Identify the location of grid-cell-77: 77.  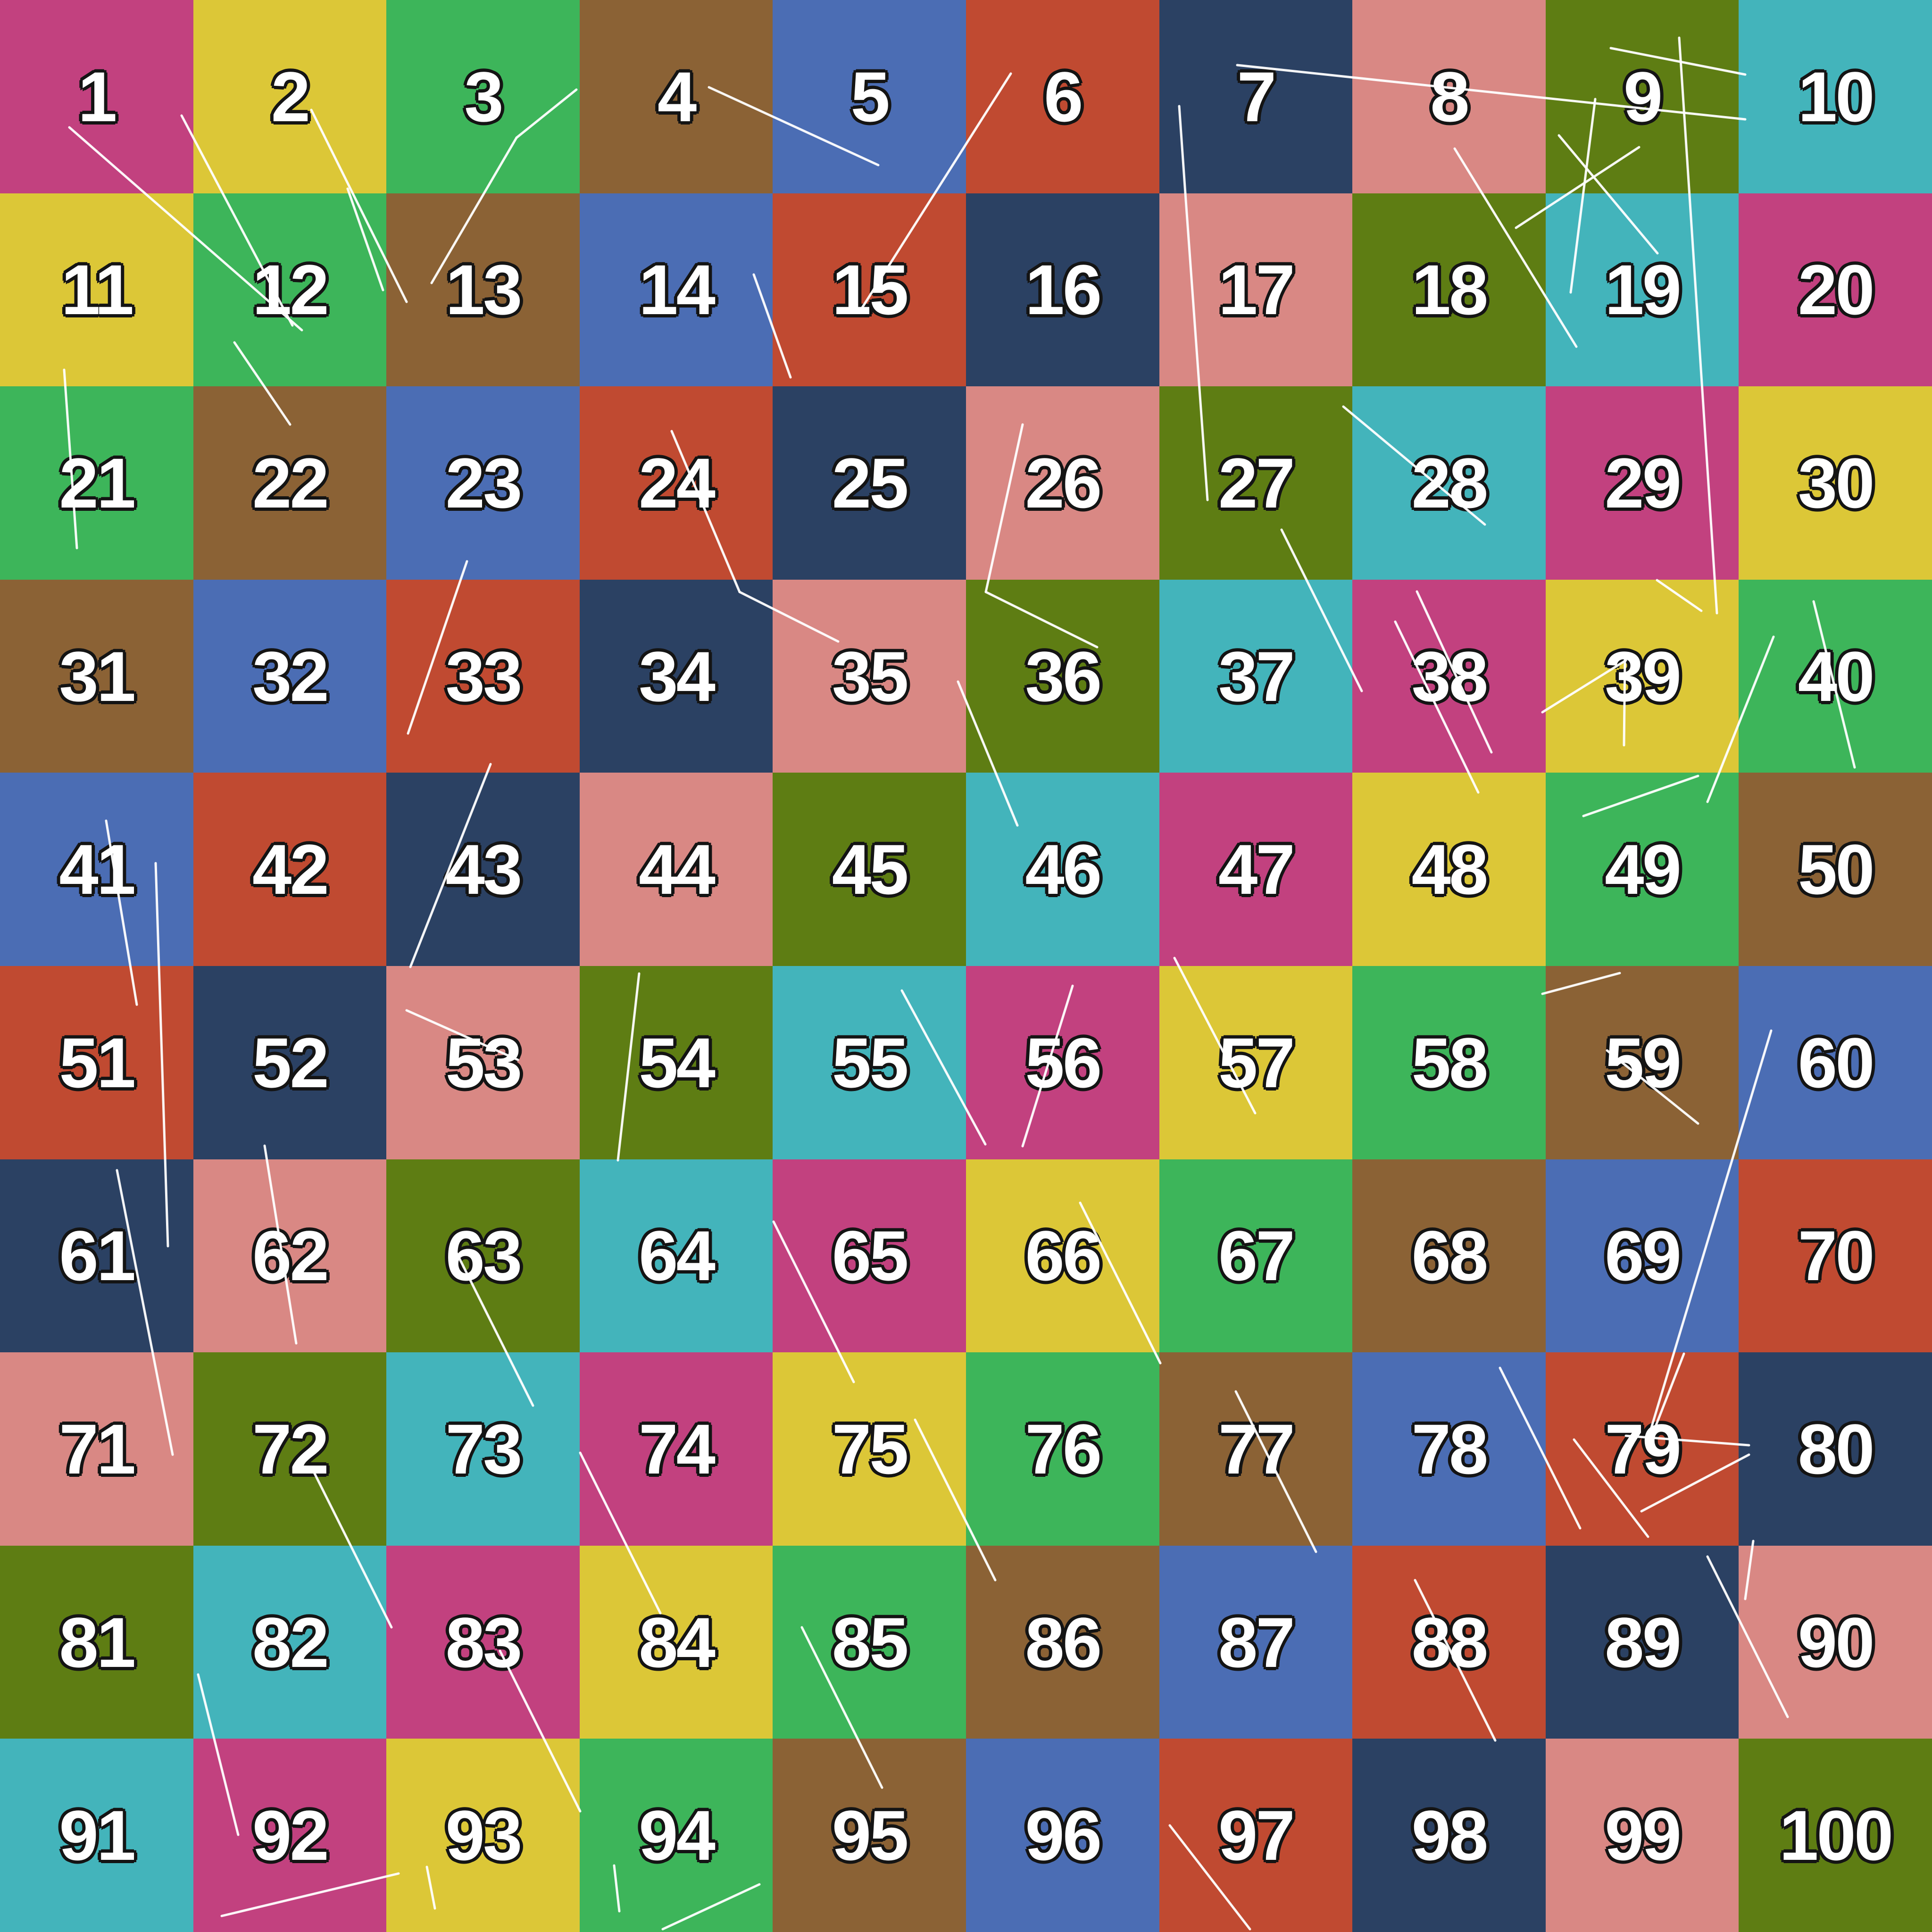
(1256, 1449).